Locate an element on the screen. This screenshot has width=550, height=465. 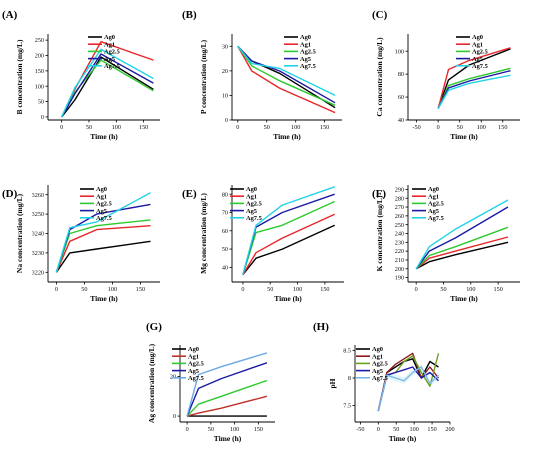
panel-h-x-tick-label: 0 is located at coordinates (378, 429).